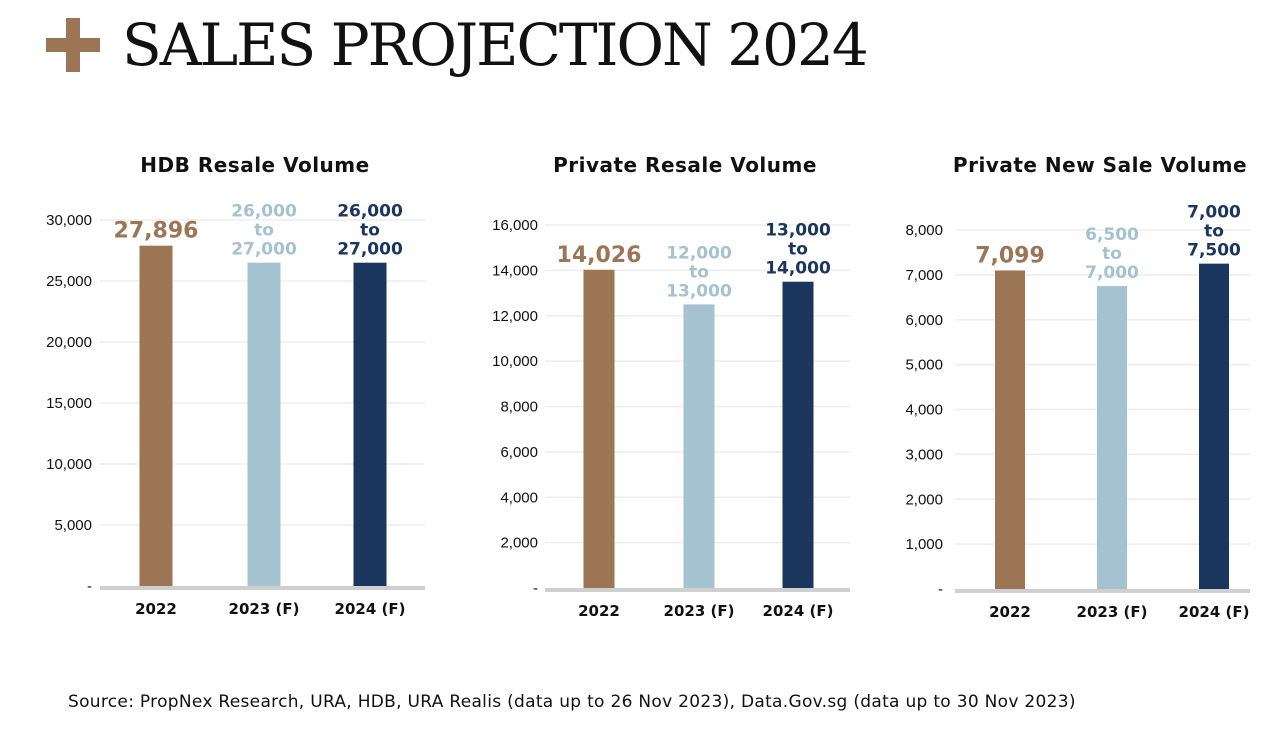 This screenshot has height=740, width=1280. What do you see at coordinates (515, 316) in the screenshot?
I see `y-tick-label: 12,000` at bounding box center [515, 316].